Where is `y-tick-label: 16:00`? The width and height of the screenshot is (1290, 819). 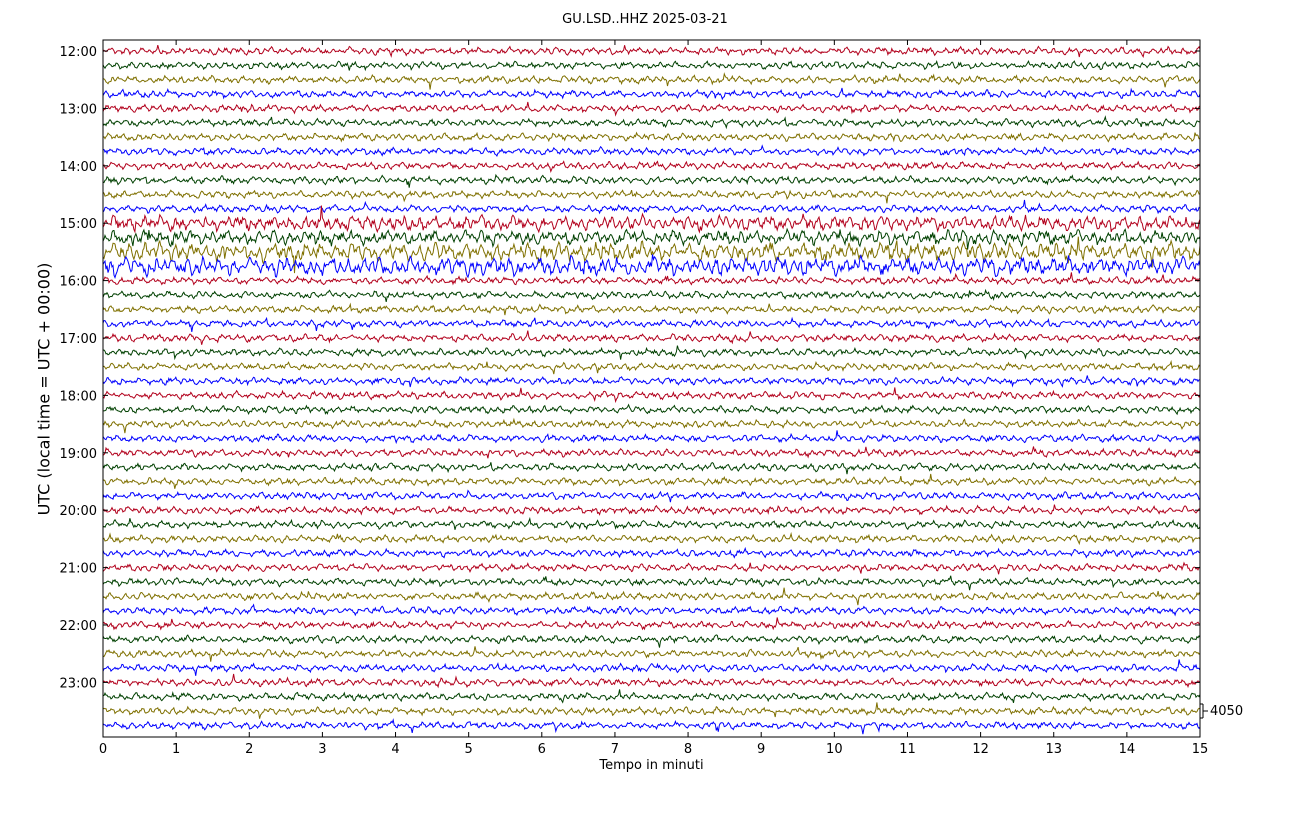 y-tick-label: 16:00 is located at coordinates (78, 282).